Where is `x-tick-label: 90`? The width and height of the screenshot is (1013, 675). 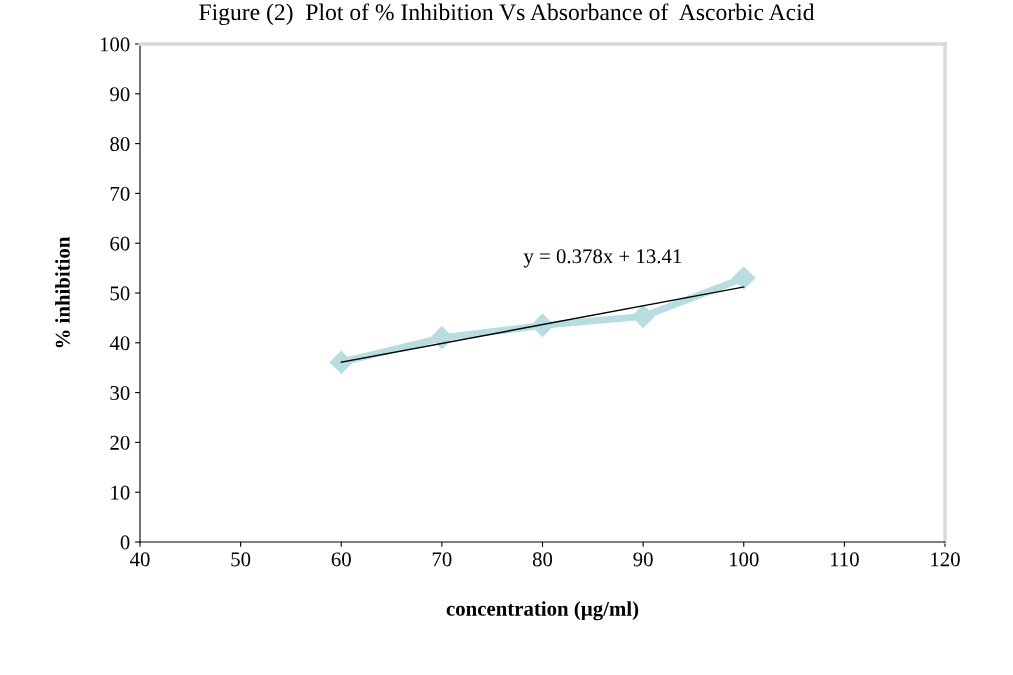 x-tick-label: 90 is located at coordinates (643, 559).